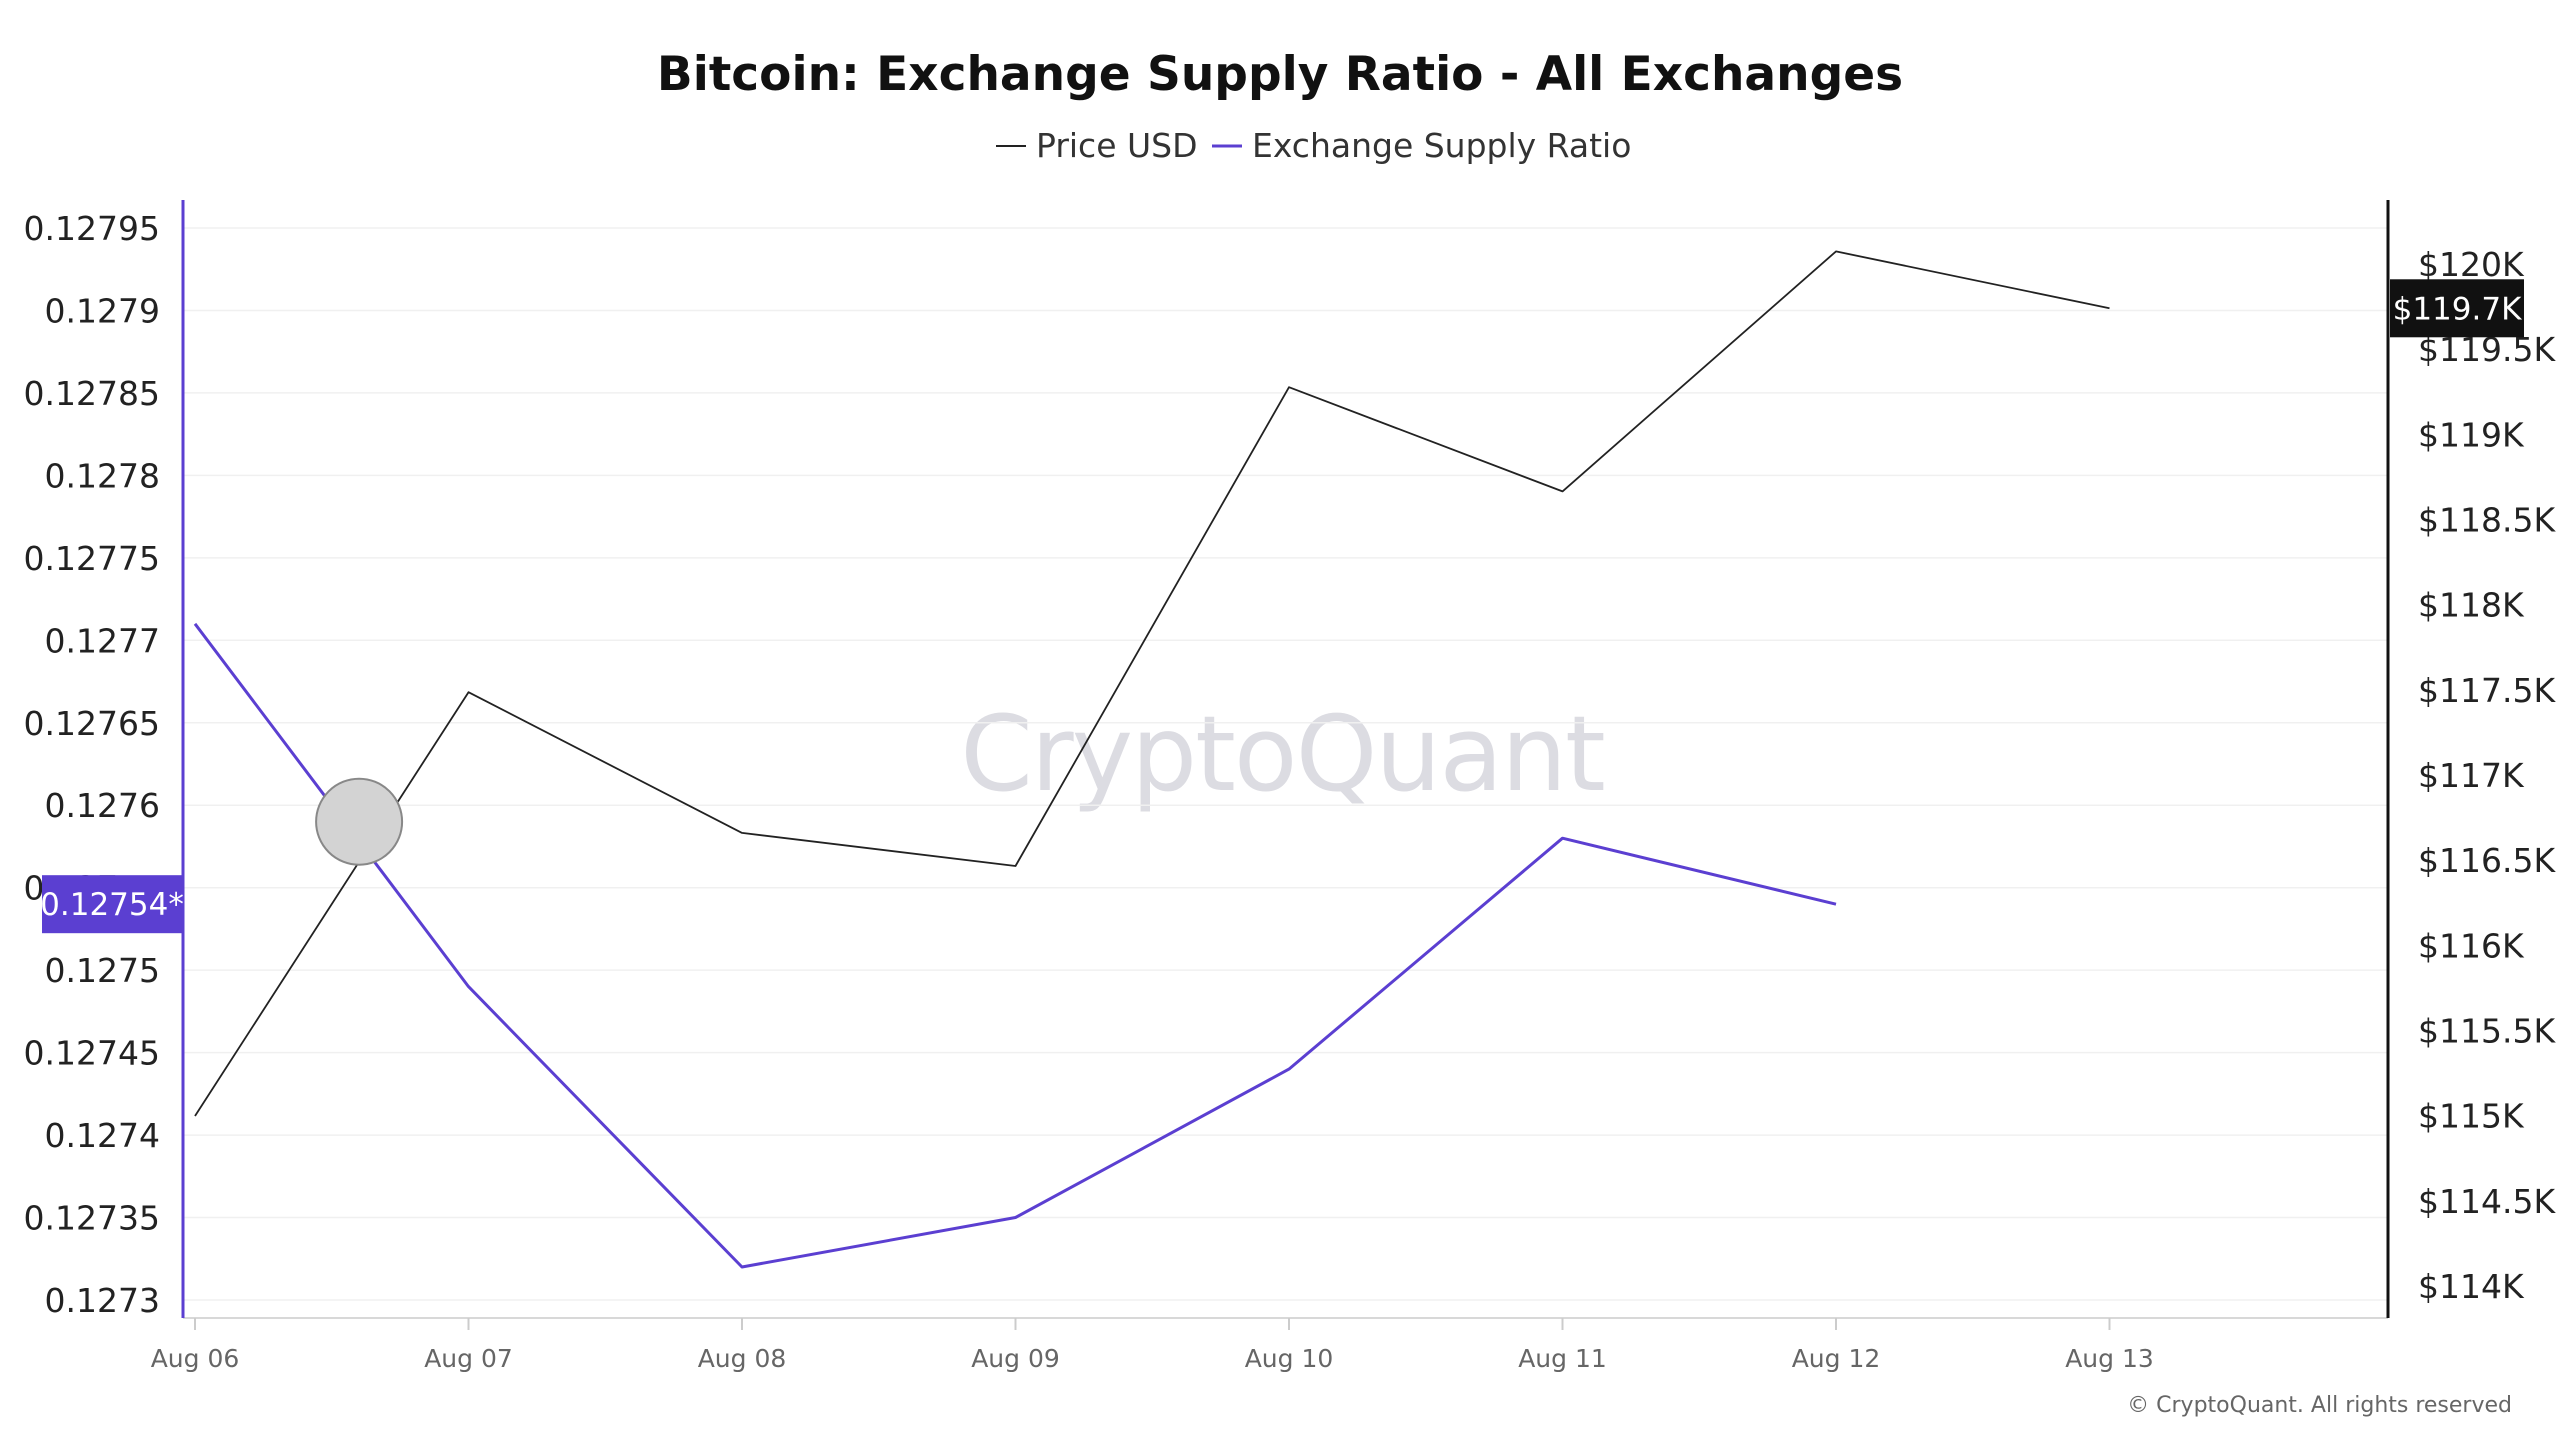 Image resolution: width=2560 pixels, height=1440 pixels. Describe the element at coordinates (102, 1135) in the screenshot. I see `left-tick-label: 0.1274` at that location.